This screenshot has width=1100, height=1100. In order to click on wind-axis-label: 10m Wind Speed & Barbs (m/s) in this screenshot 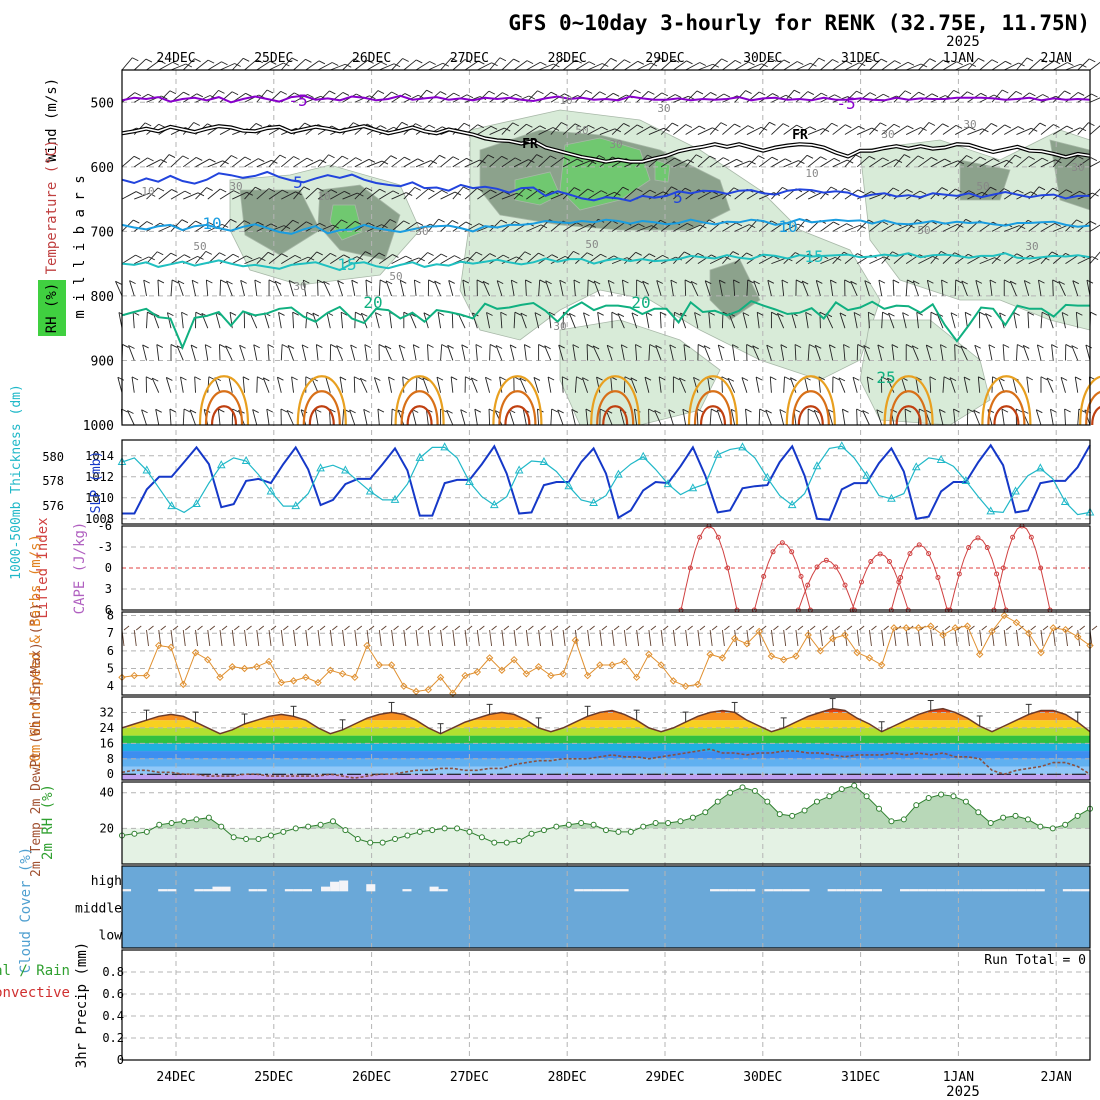, I will do `click(36, 652)`.